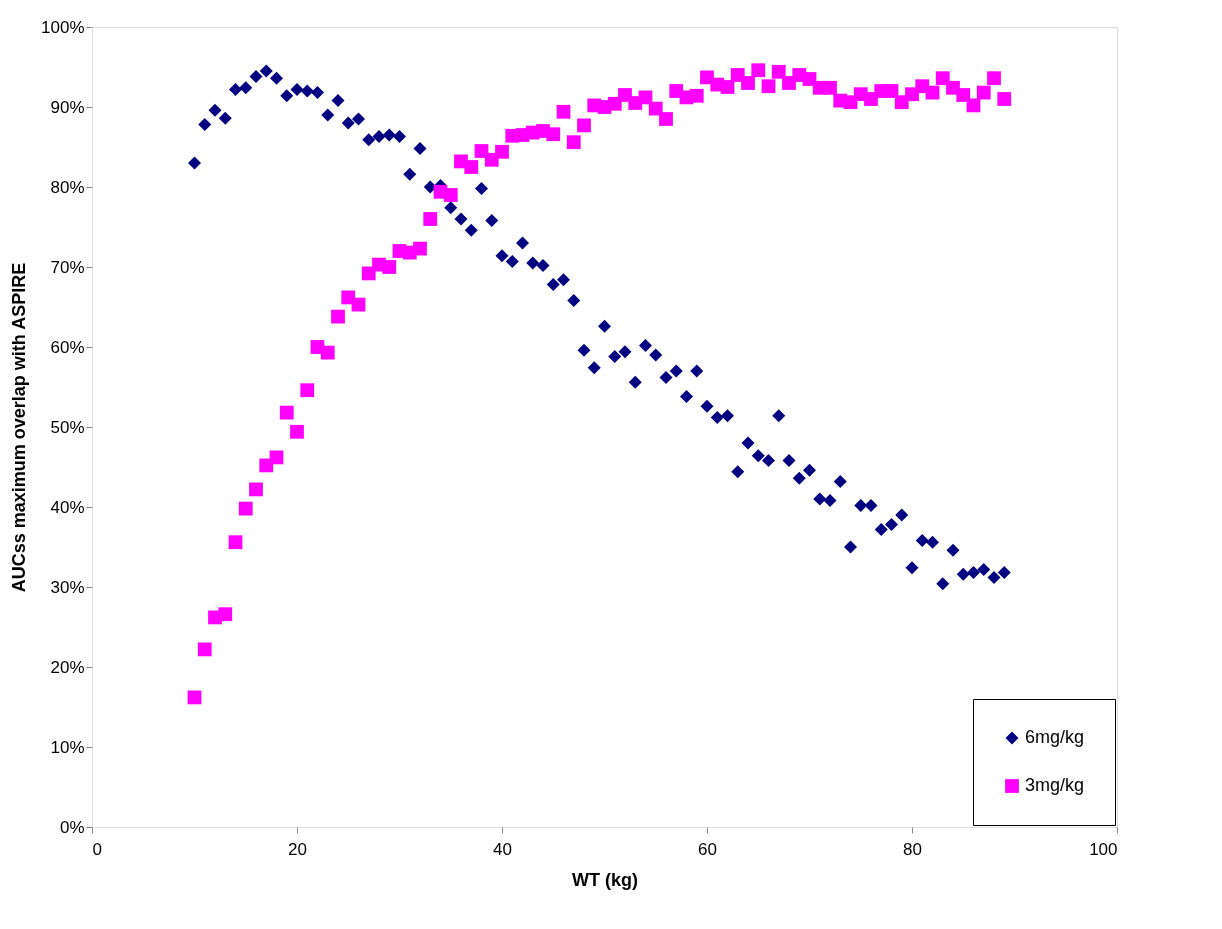  What do you see at coordinates (67, 267) in the screenshot?
I see `y-tick-label: 70%` at bounding box center [67, 267].